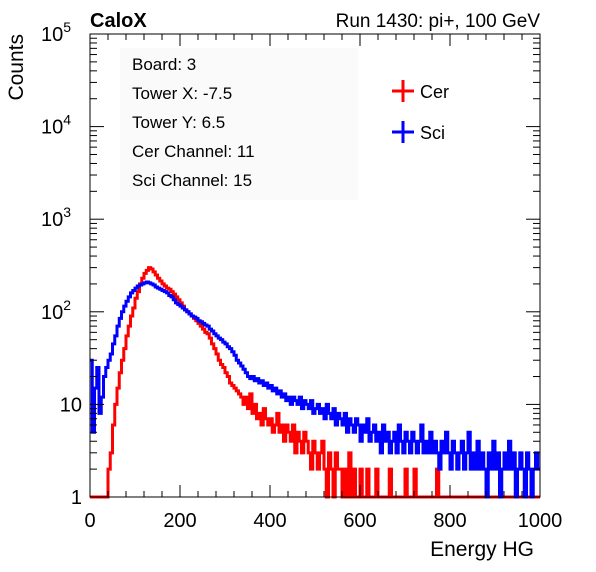  I want to click on info-sci-channel: Sci Channel: 15, so click(192, 180).